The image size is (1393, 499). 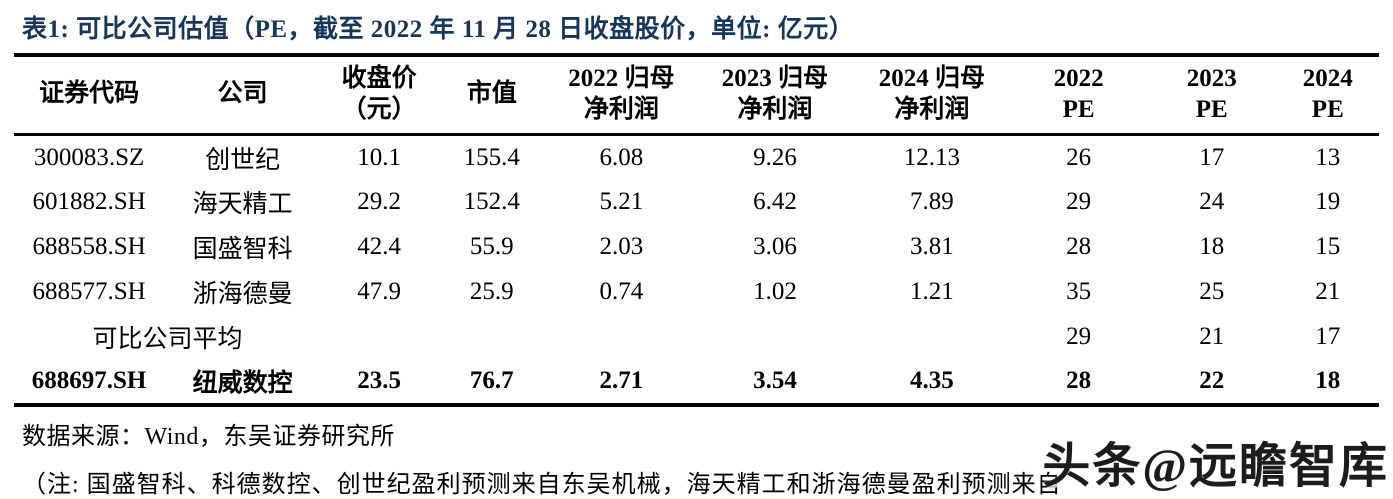 I want to click on table-cell: 3.06, so click(x=775, y=246).